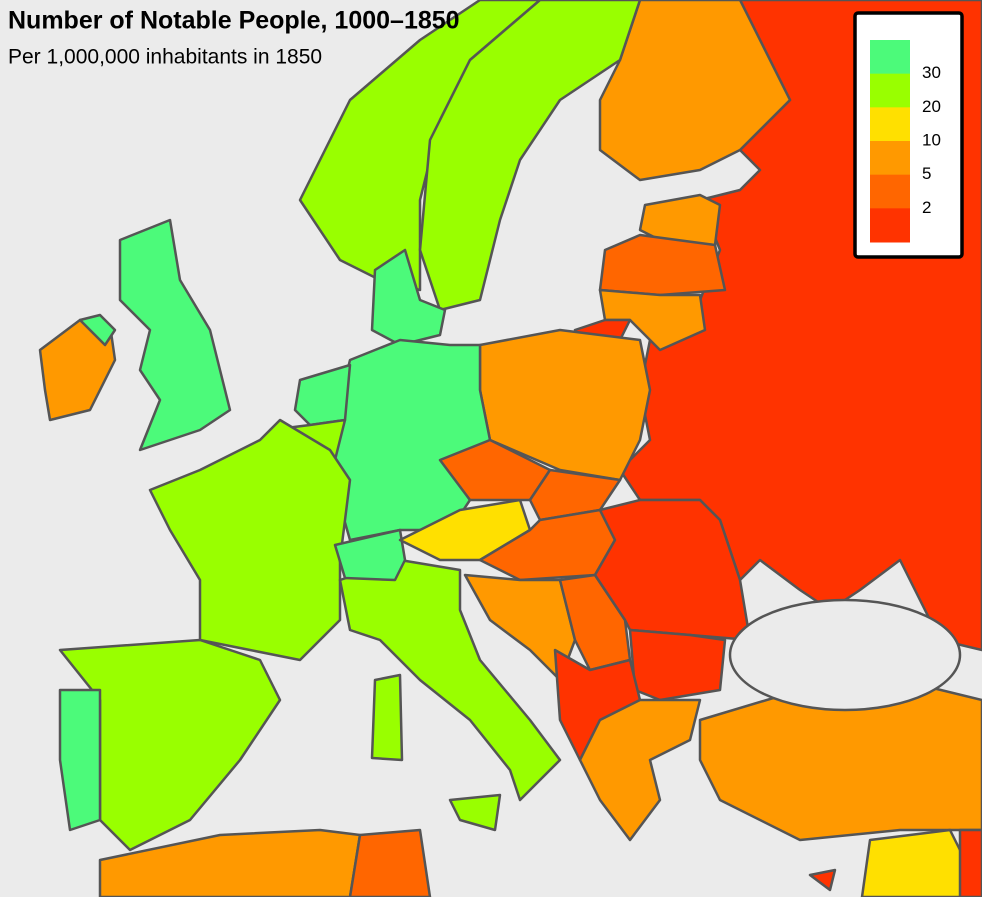 The width and height of the screenshot is (982, 897). Describe the element at coordinates (931, 139) in the screenshot. I see `legend-label: 10` at that location.